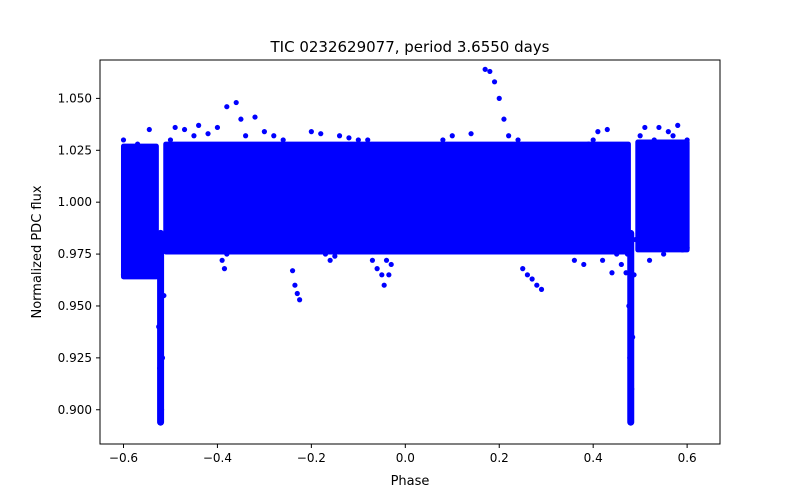 The height and width of the screenshot is (500, 800). Describe the element at coordinates (75, 98) in the screenshot. I see `y-tick-label: 1.050` at that location.